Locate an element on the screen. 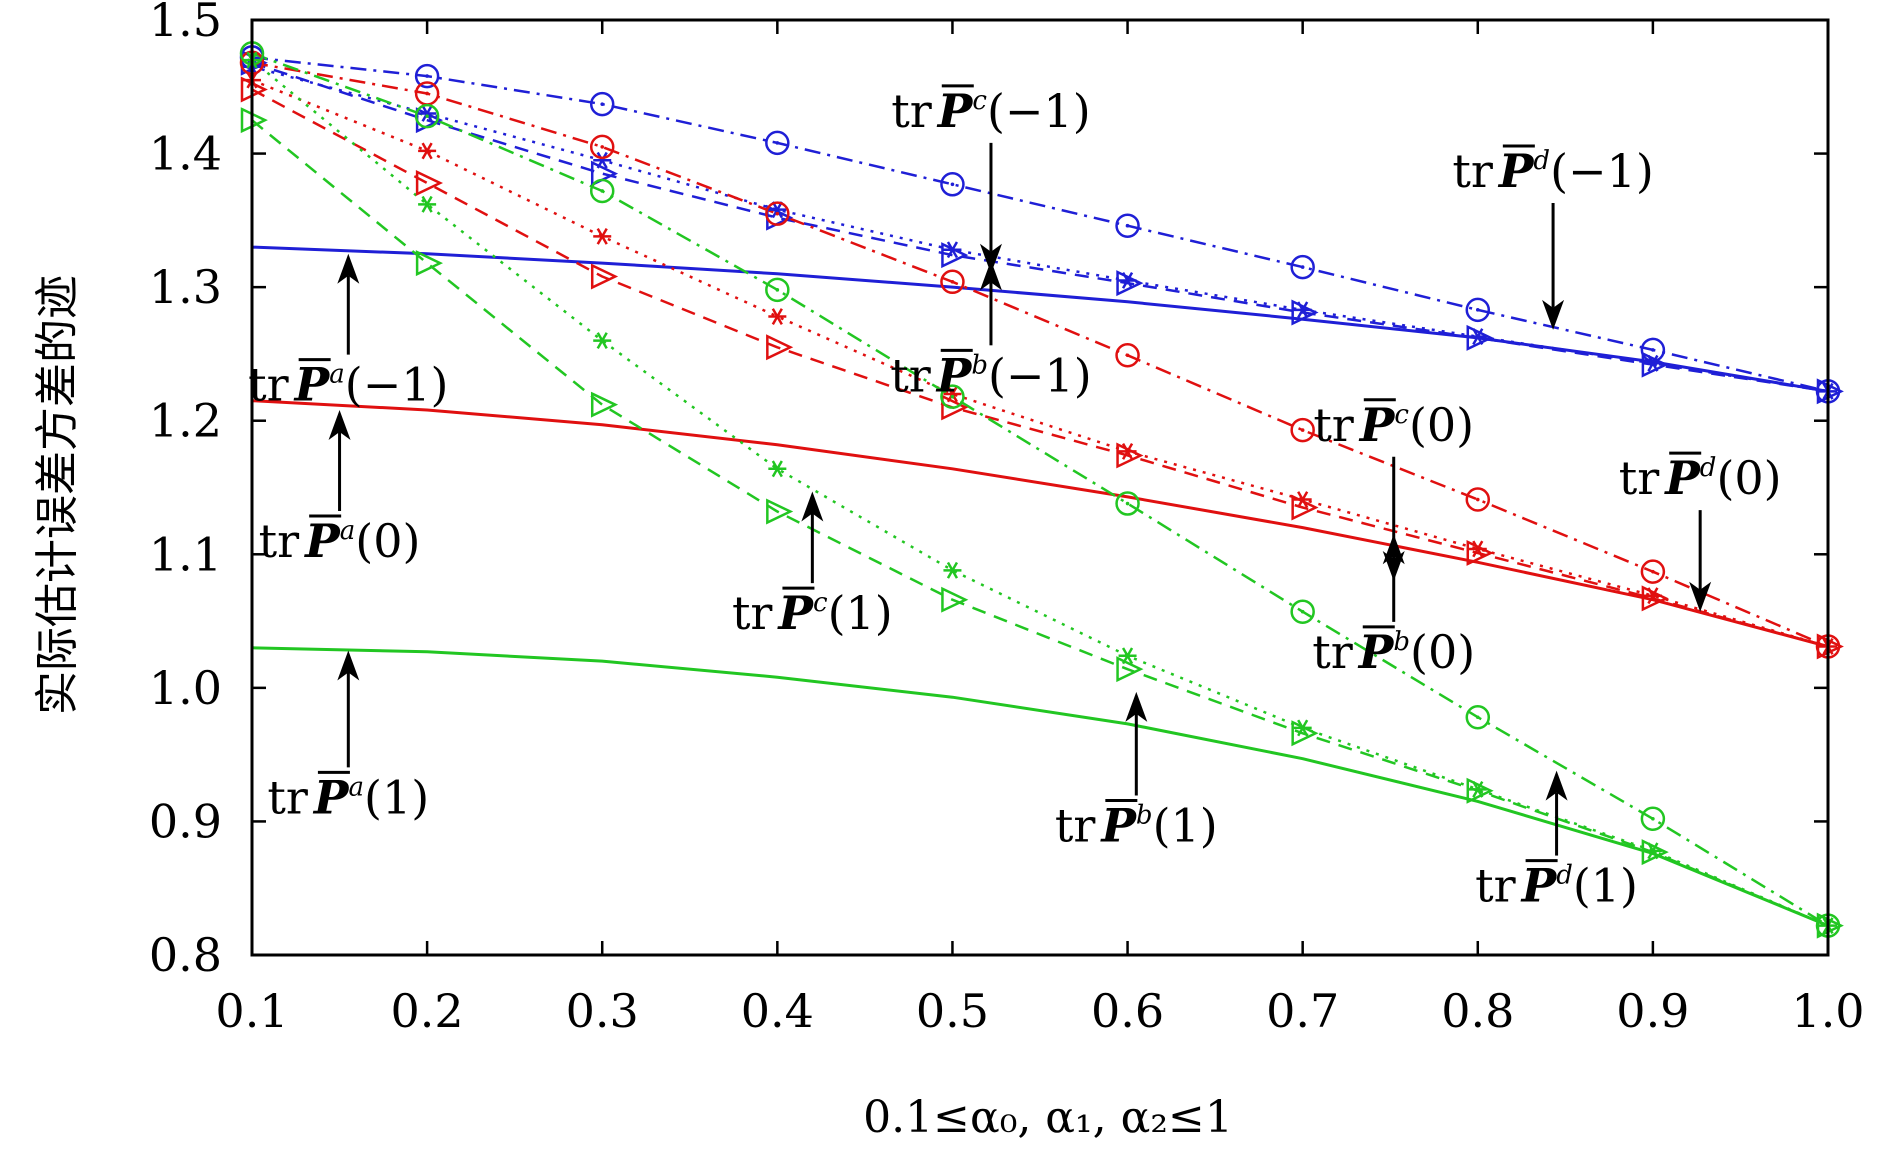 This screenshot has height=1157, width=1890. annotation-c-1: tr Pc(1) is located at coordinates (812, 565).